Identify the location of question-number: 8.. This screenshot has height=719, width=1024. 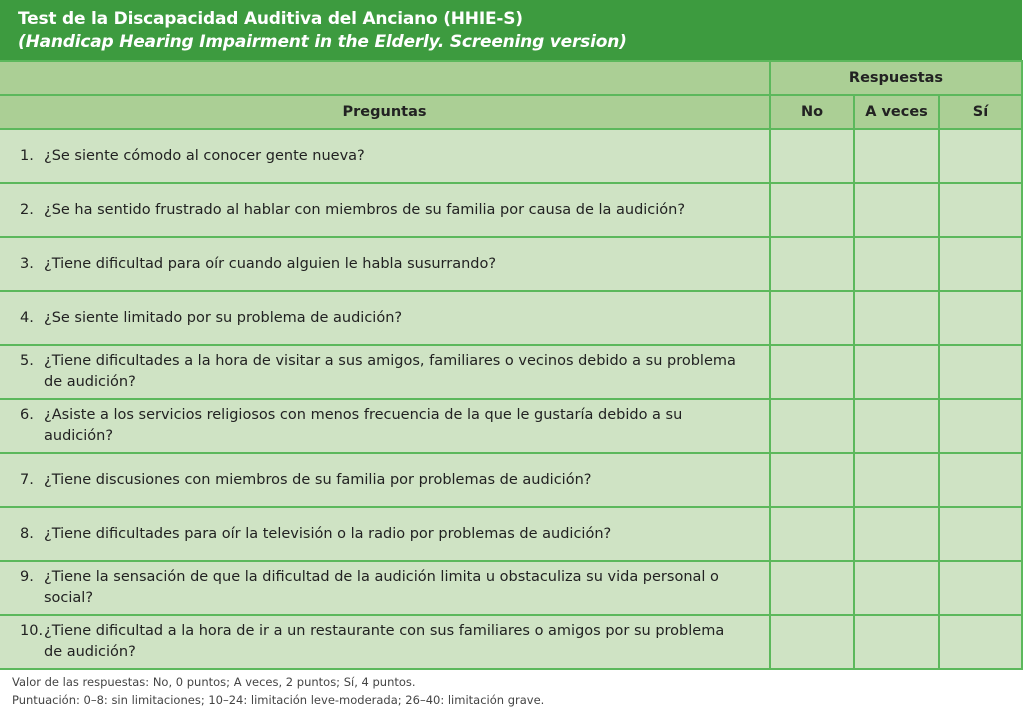
(27, 533).